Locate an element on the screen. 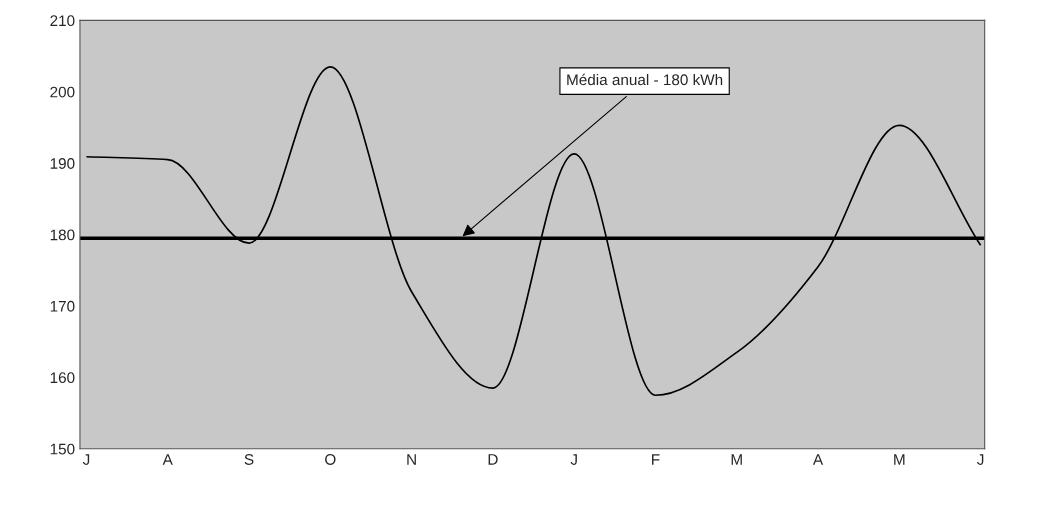  ref-line-label: Média anual - 180 kWh is located at coordinates (645, 79).